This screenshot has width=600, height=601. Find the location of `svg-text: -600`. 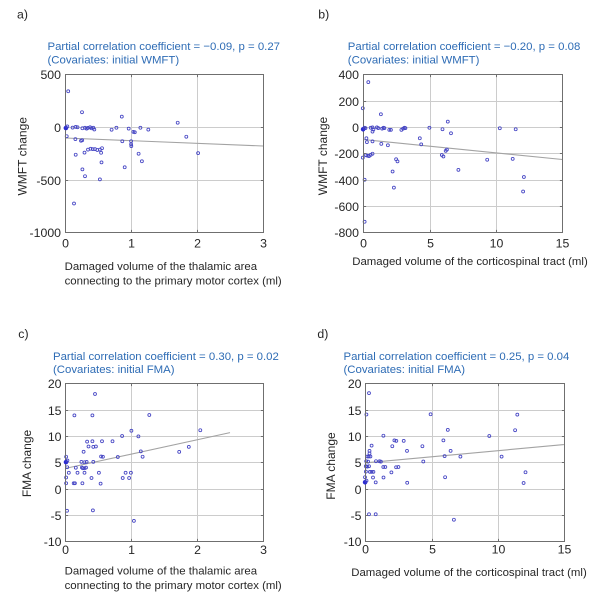

svg-text: -600 is located at coordinates (346, 207).